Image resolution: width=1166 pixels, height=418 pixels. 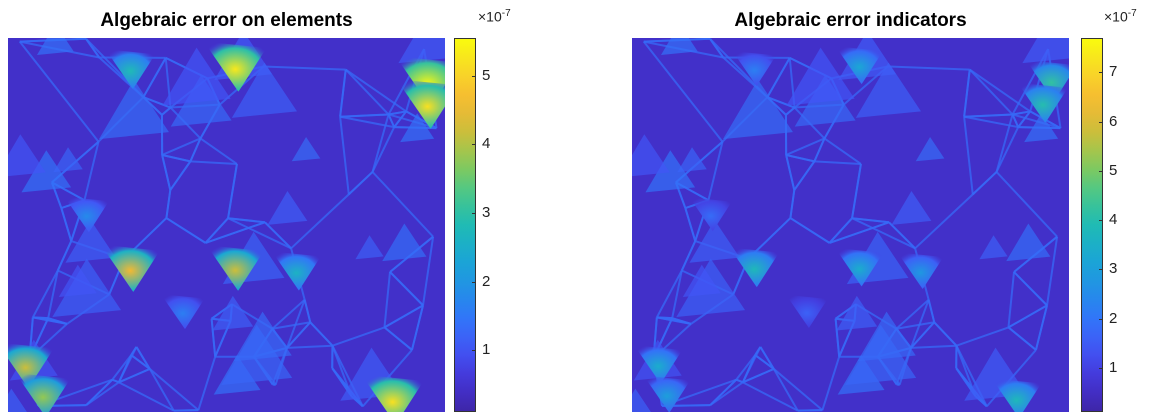 What do you see at coordinates (1113, 72) in the screenshot?
I see `colorbar-tick-label: 7` at bounding box center [1113, 72].